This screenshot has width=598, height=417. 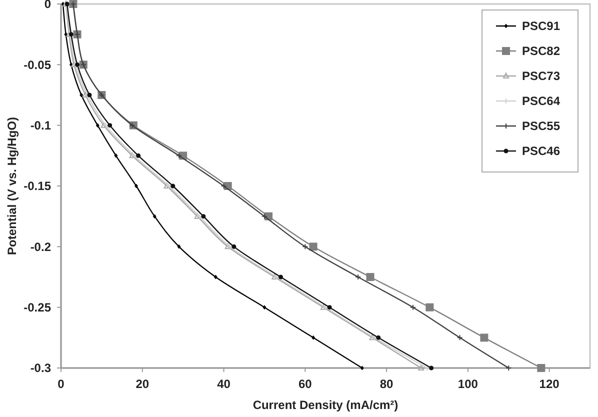 What do you see at coordinates (541, 101) in the screenshot?
I see `legend-label: PSC64` at bounding box center [541, 101].